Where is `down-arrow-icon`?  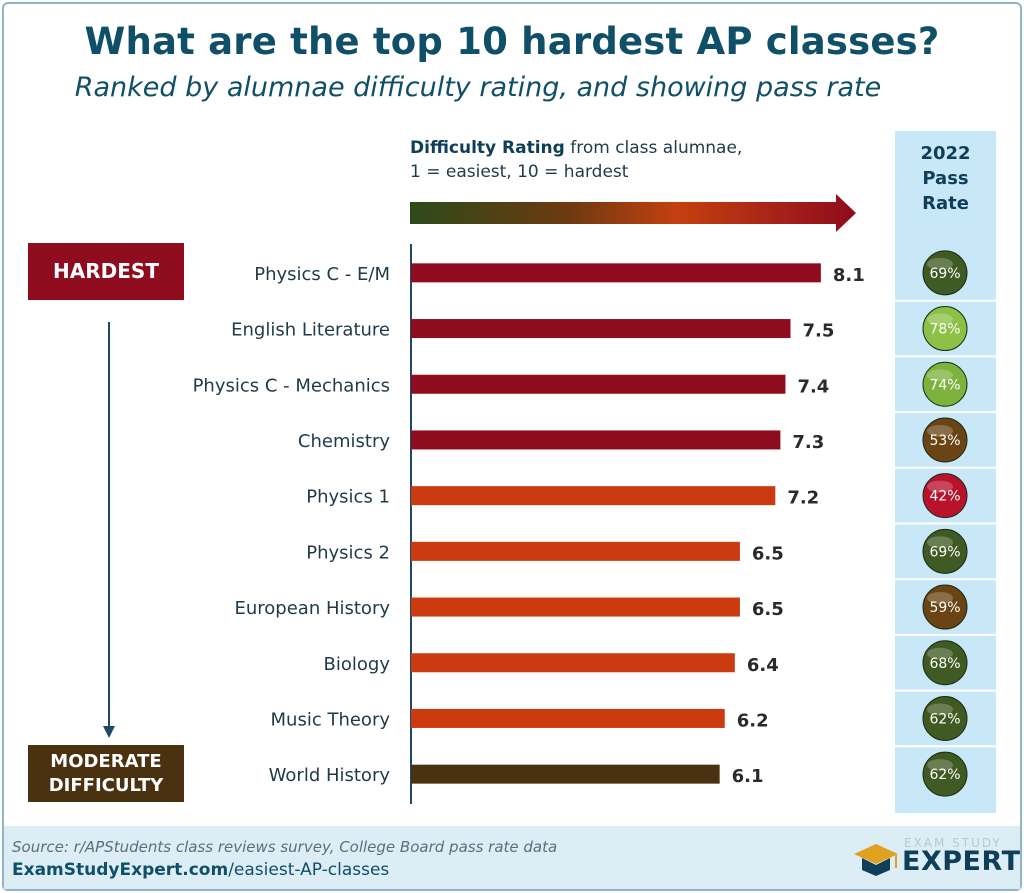 down-arrow-icon is located at coordinates (109, 530).